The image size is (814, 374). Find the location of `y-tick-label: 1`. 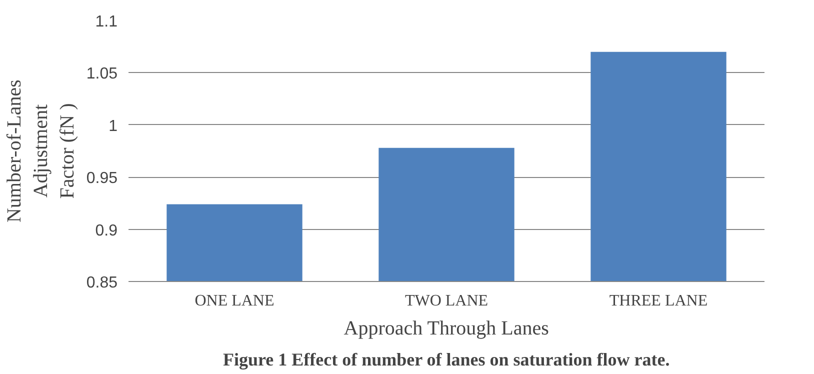

y-tick-label: 1 is located at coordinates (113, 126).